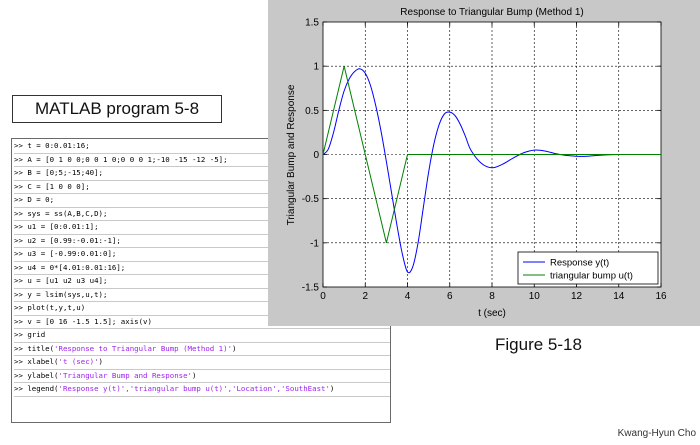 Image resolution: width=700 pixels, height=445 pixels. I want to click on code-line: >> v = [0 16 -1.5 1.5]; axis(v), so click(202, 322).